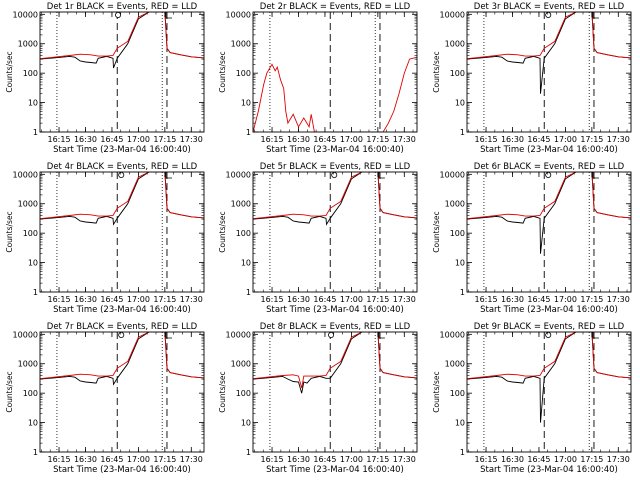  What do you see at coordinates (122, 327) in the screenshot?
I see `panel-title: Det 7r BLACK = Events, RED = LLD` at bounding box center [122, 327].